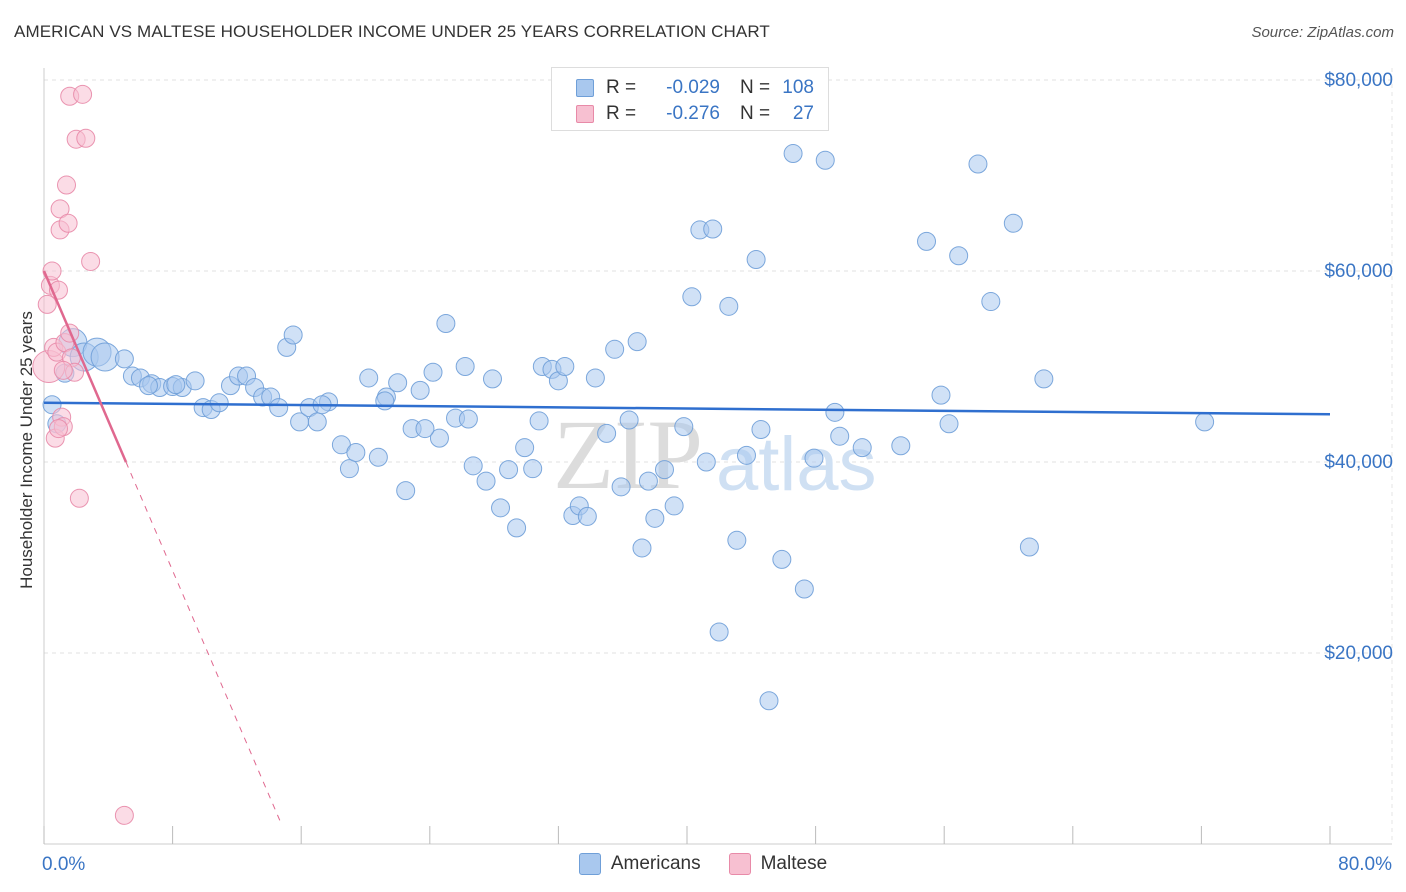  Describe the element at coordinates (798, 87) in the screenshot. I see `n-value: 108` at that location.